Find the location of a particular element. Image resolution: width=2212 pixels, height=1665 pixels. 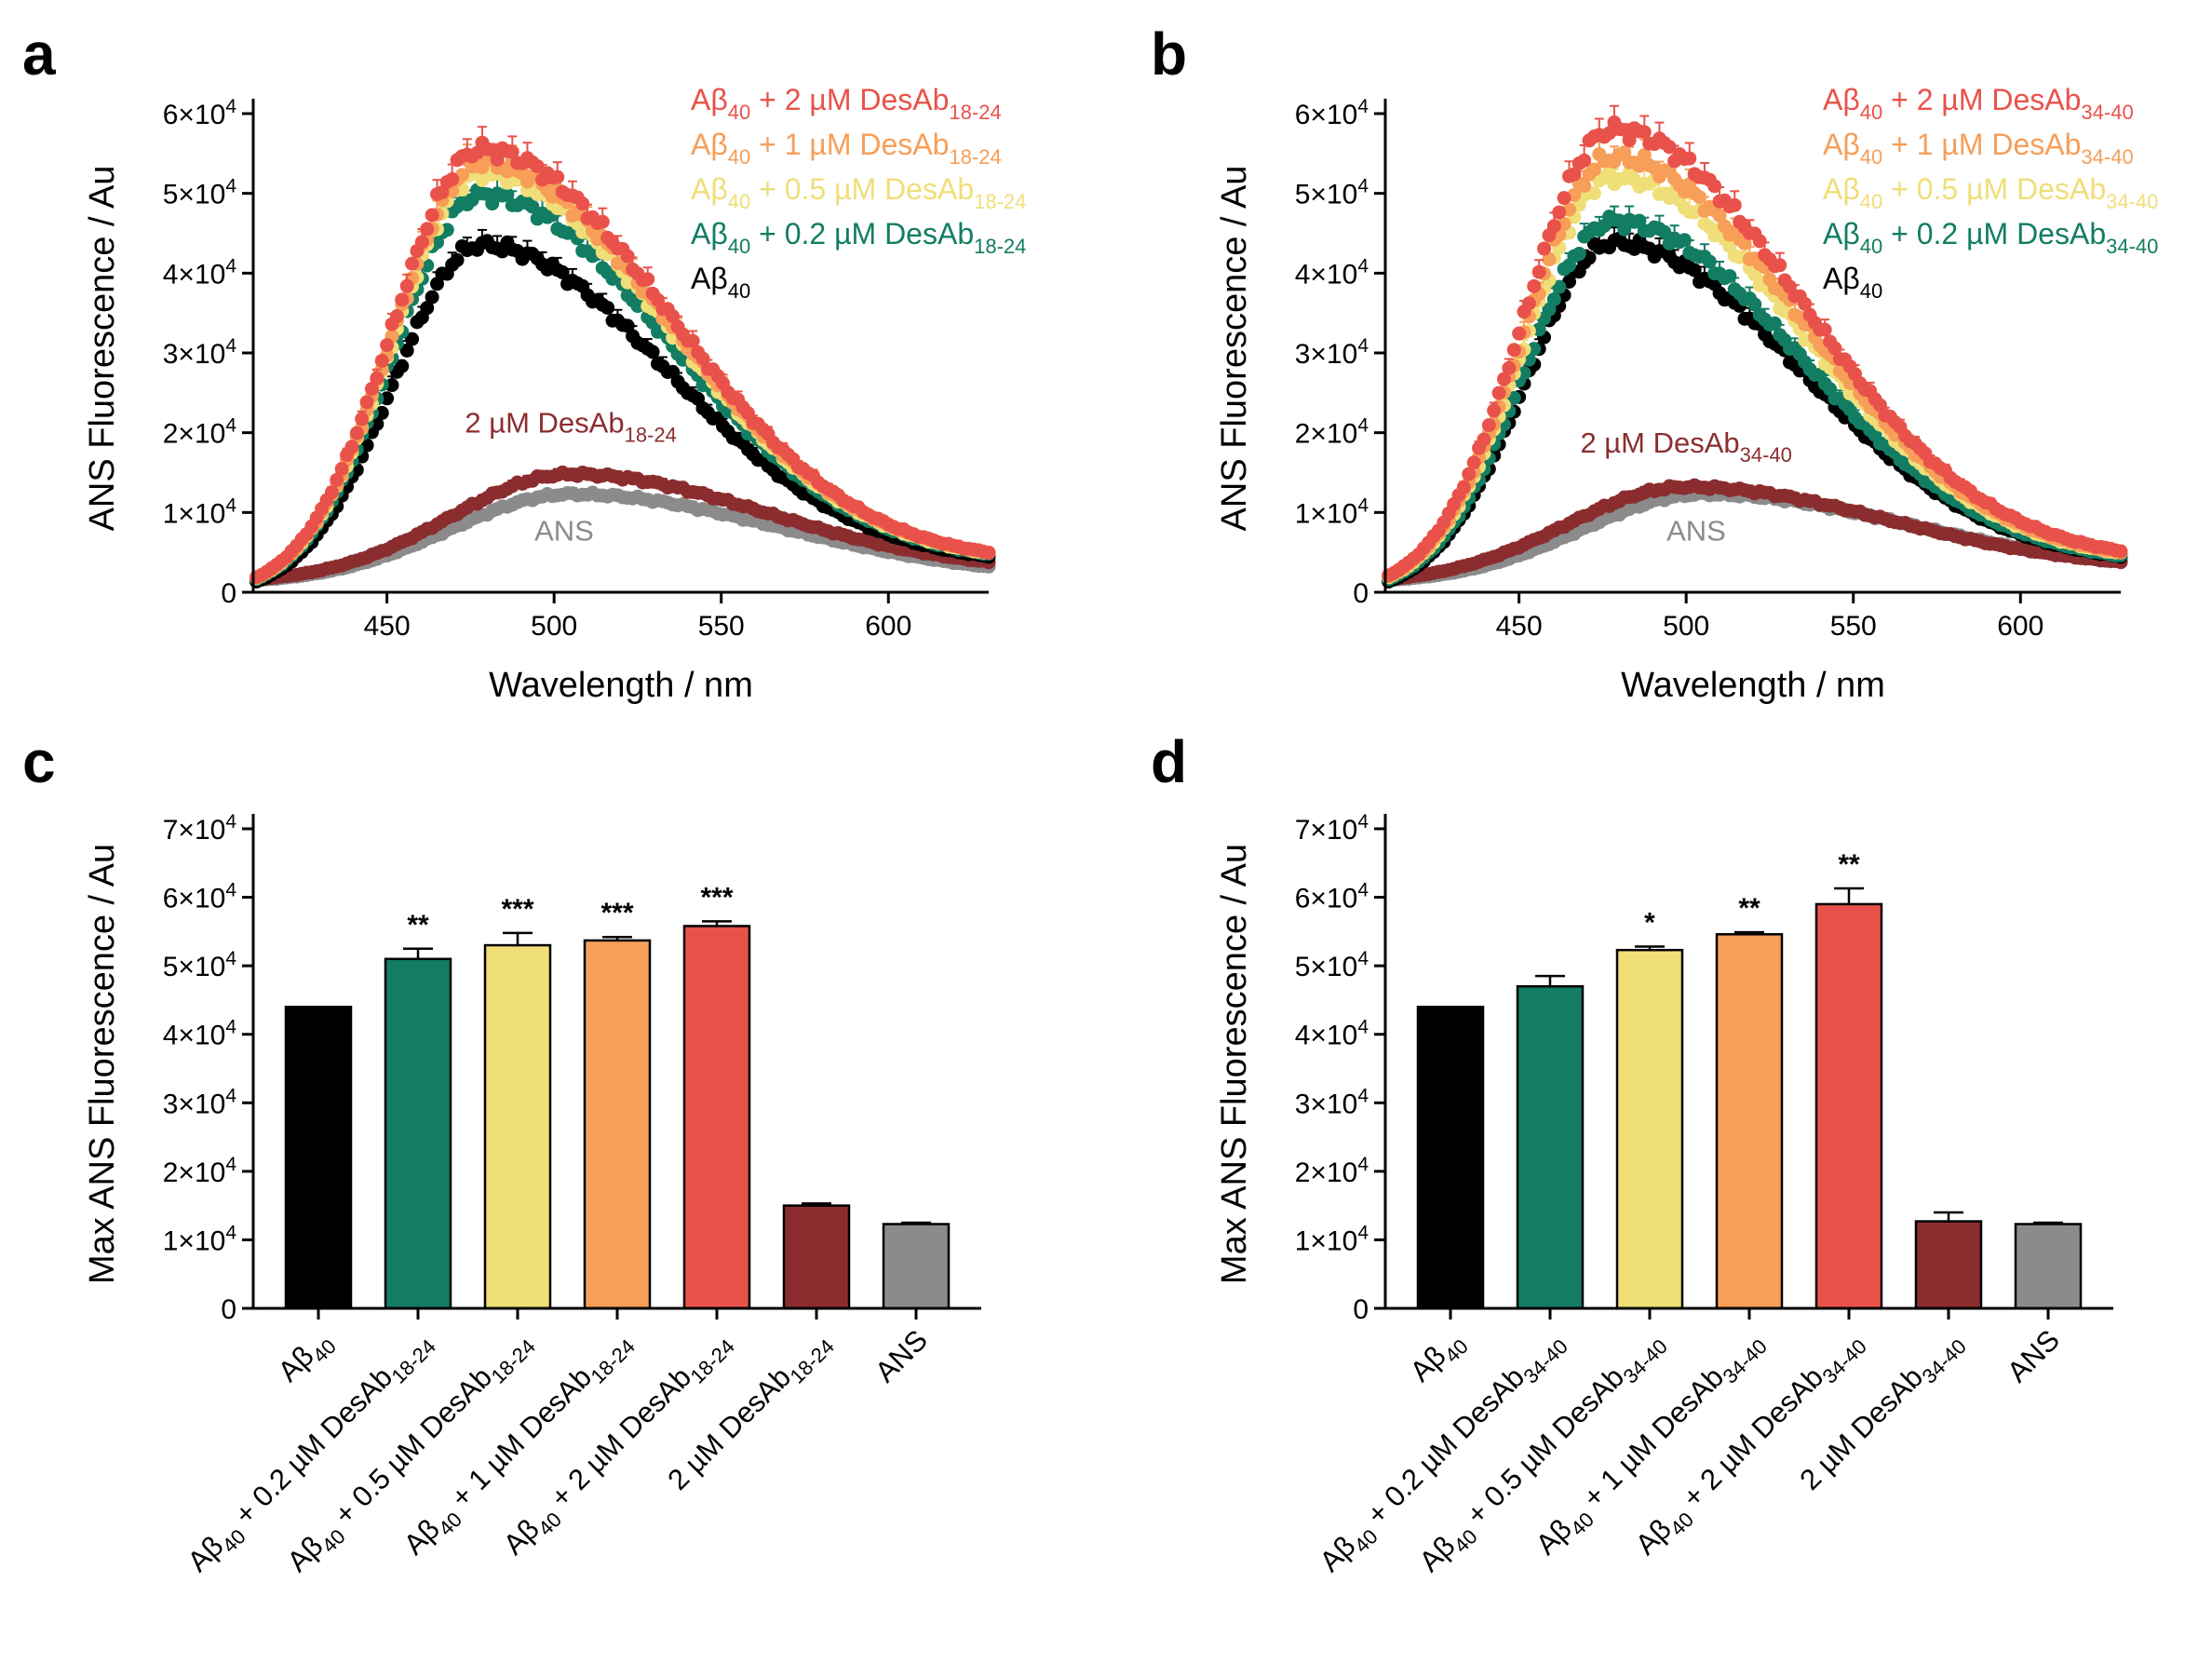

series-annotation: ANS is located at coordinates (1696, 530).